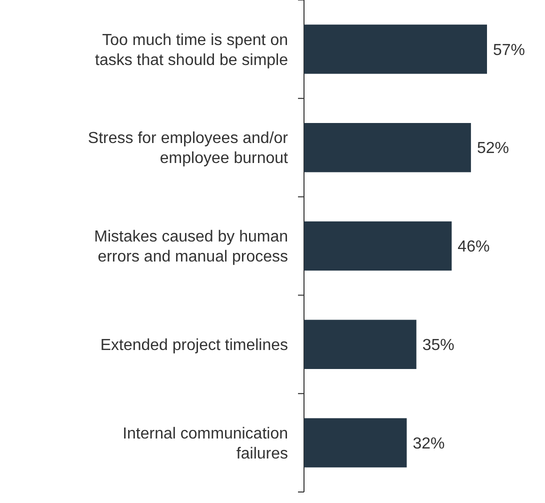 The width and height of the screenshot is (545, 503). Describe the element at coordinates (438, 345) in the screenshot. I see `data-label: 35%` at that location.